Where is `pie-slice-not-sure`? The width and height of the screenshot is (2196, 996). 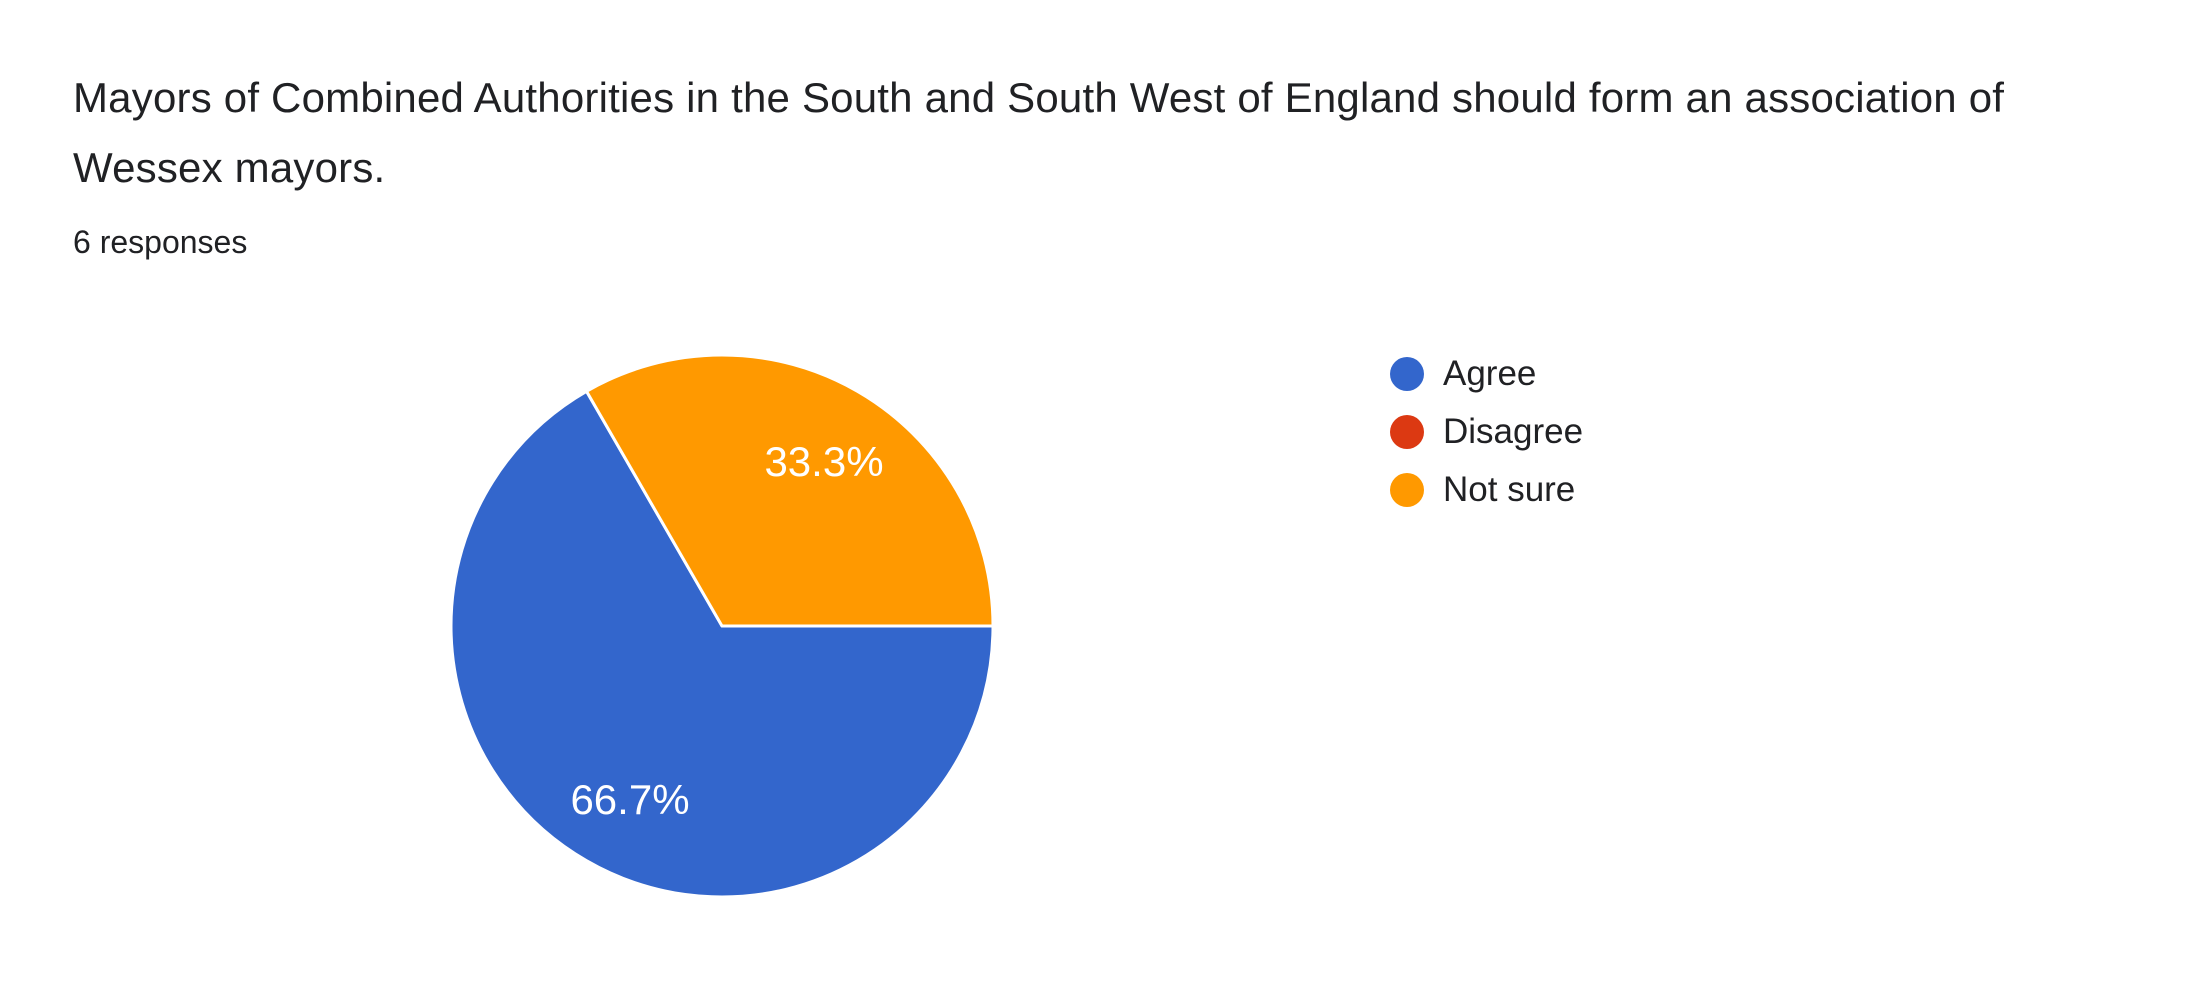
pie-slice-not-sure is located at coordinates (790, 490).